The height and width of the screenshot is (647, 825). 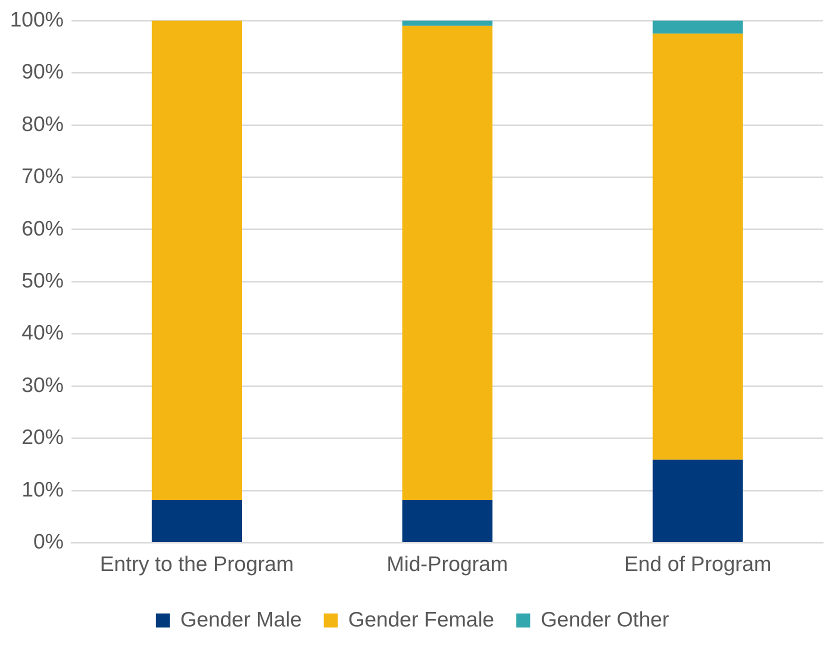 What do you see at coordinates (241, 620) in the screenshot?
I see `legend-label: Gender Male` at bounding box center [241, 620].